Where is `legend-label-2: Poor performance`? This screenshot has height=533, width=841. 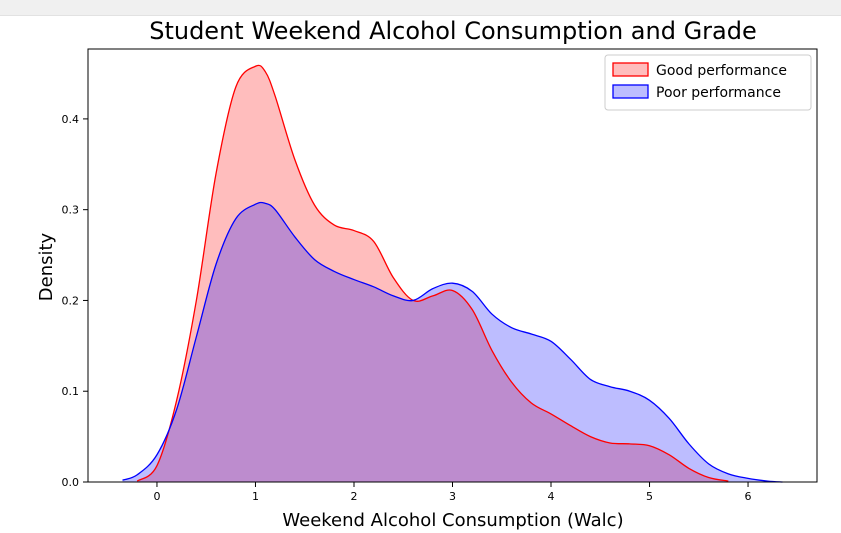 legend-label-2: Poor performance is located at coordinates (718, 93).